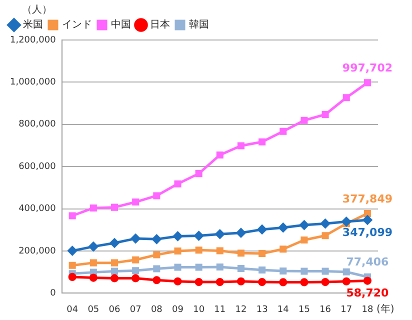 The image size is (412, 320). I want to click on x-tick-label: 07, so click(136, 309).